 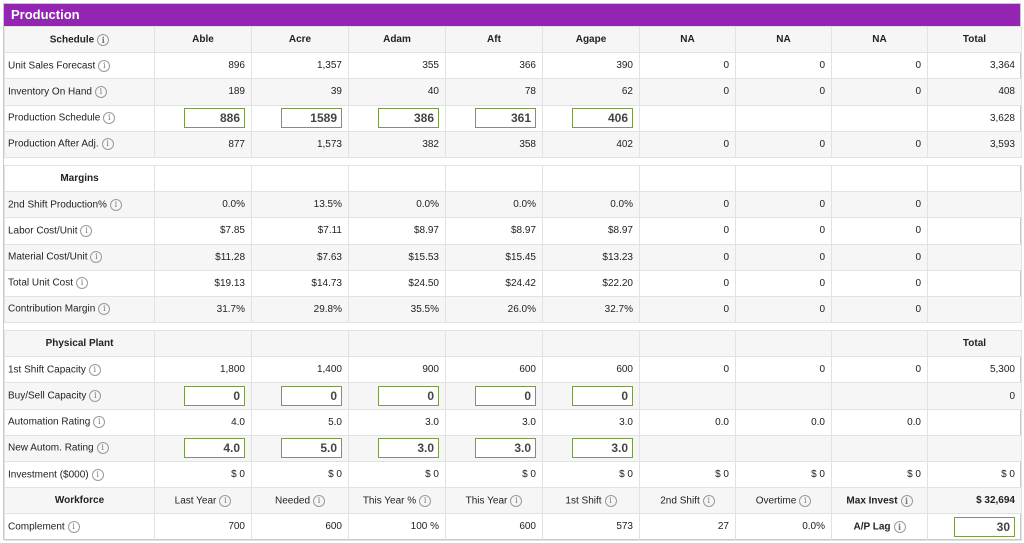 What do you see at coordinates (203, 527) in the screenshot?
I see `value-cell: 700` at bounding box center [203, 527].